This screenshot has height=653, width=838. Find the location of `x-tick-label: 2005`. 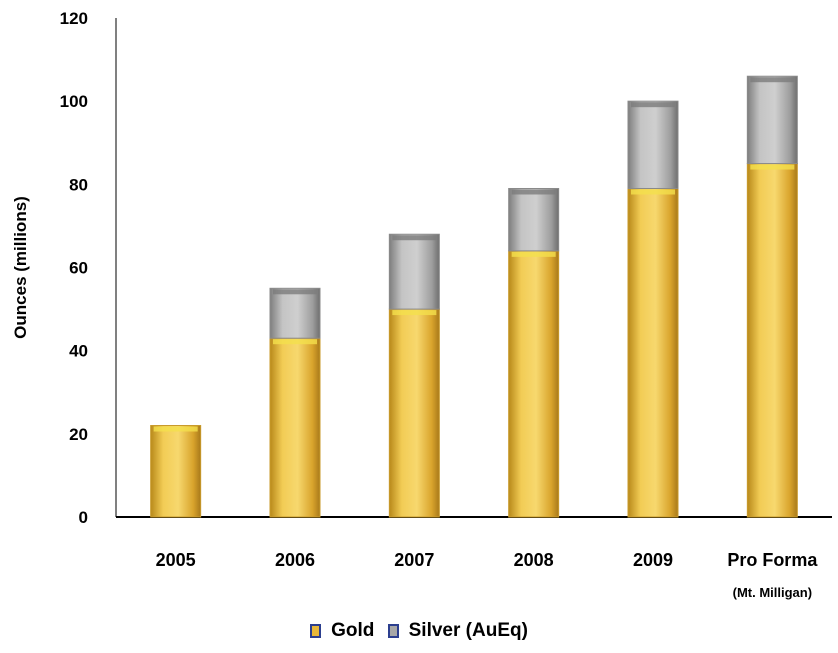

x-tick-label: 2005 is located at coordinates (176, 560).